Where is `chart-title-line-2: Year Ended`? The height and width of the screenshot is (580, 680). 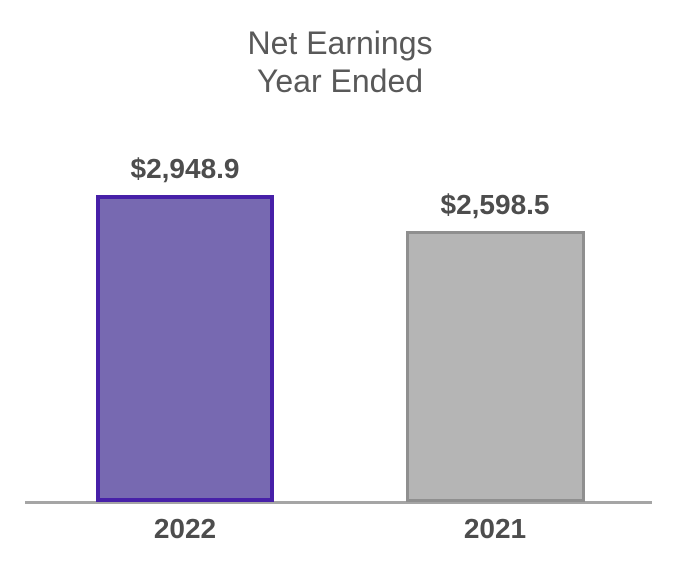
chart-title-line-2: Year Ended is located at coordinates (340, 81).